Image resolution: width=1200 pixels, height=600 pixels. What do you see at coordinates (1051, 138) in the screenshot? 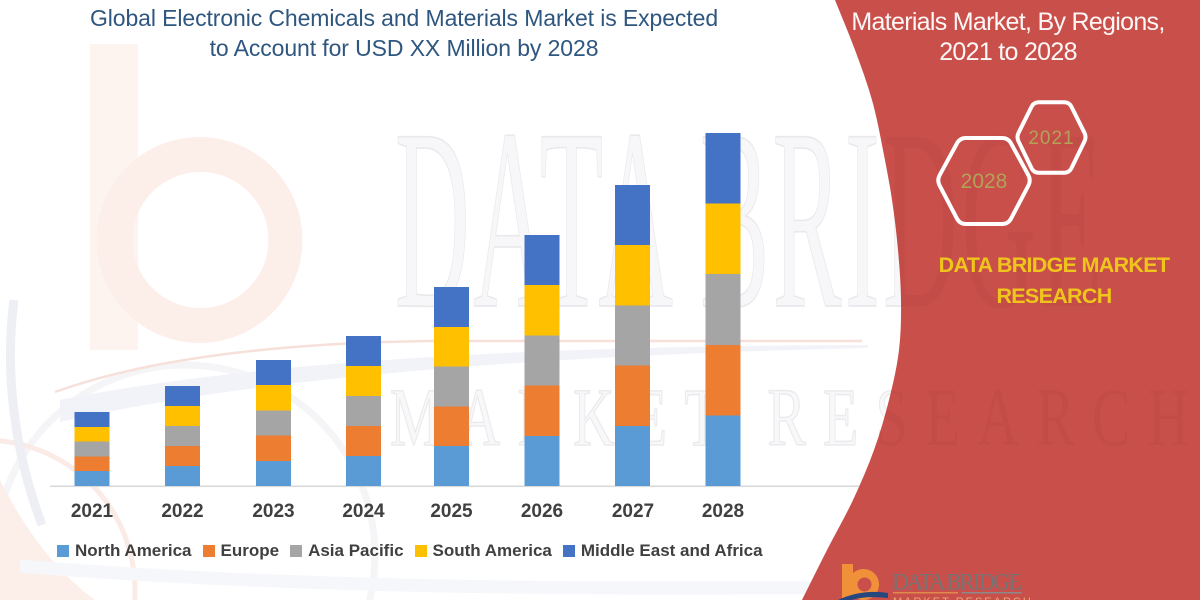
I see `svg-text: 2021` at bounding box center [1051, 138].